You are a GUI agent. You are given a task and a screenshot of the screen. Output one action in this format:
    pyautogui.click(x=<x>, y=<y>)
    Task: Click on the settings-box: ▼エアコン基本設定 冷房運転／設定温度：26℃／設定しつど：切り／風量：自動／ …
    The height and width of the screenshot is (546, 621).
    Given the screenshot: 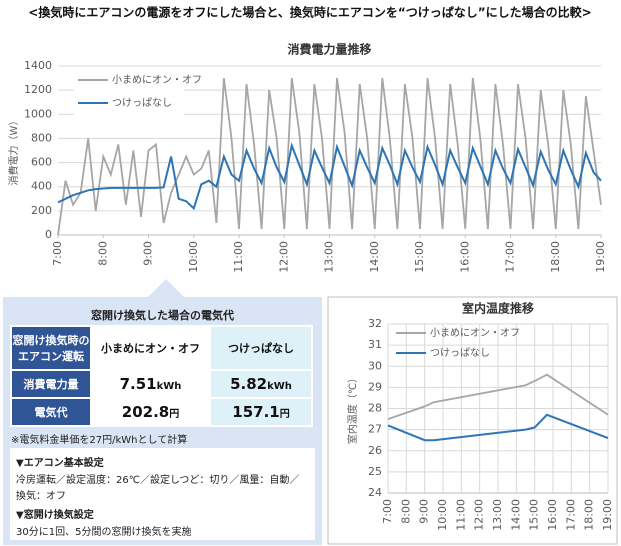 What is the action you would take?
    pyautogui.click(x=162, y=494)
    